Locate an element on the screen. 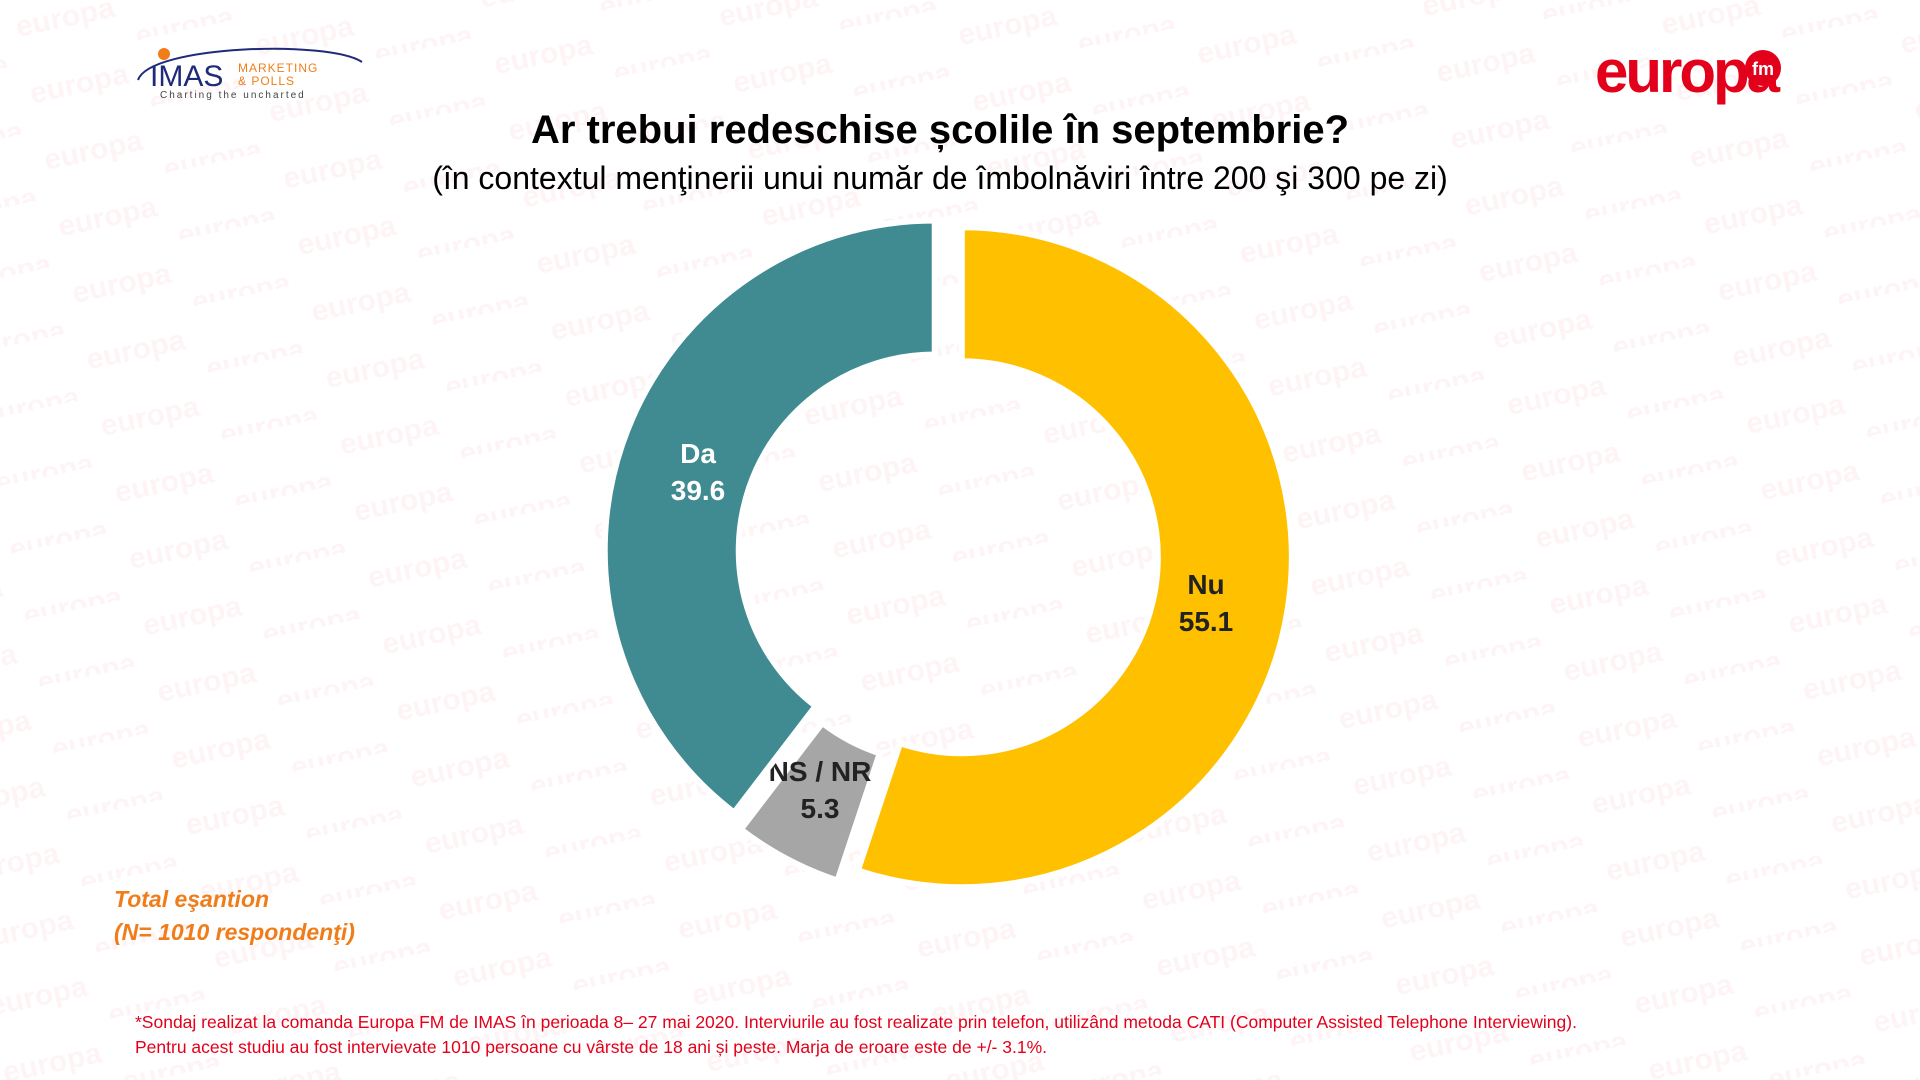 This screenshot has width=1920, height=1080. slice-ns-nr is located at coordinates (810, 801).